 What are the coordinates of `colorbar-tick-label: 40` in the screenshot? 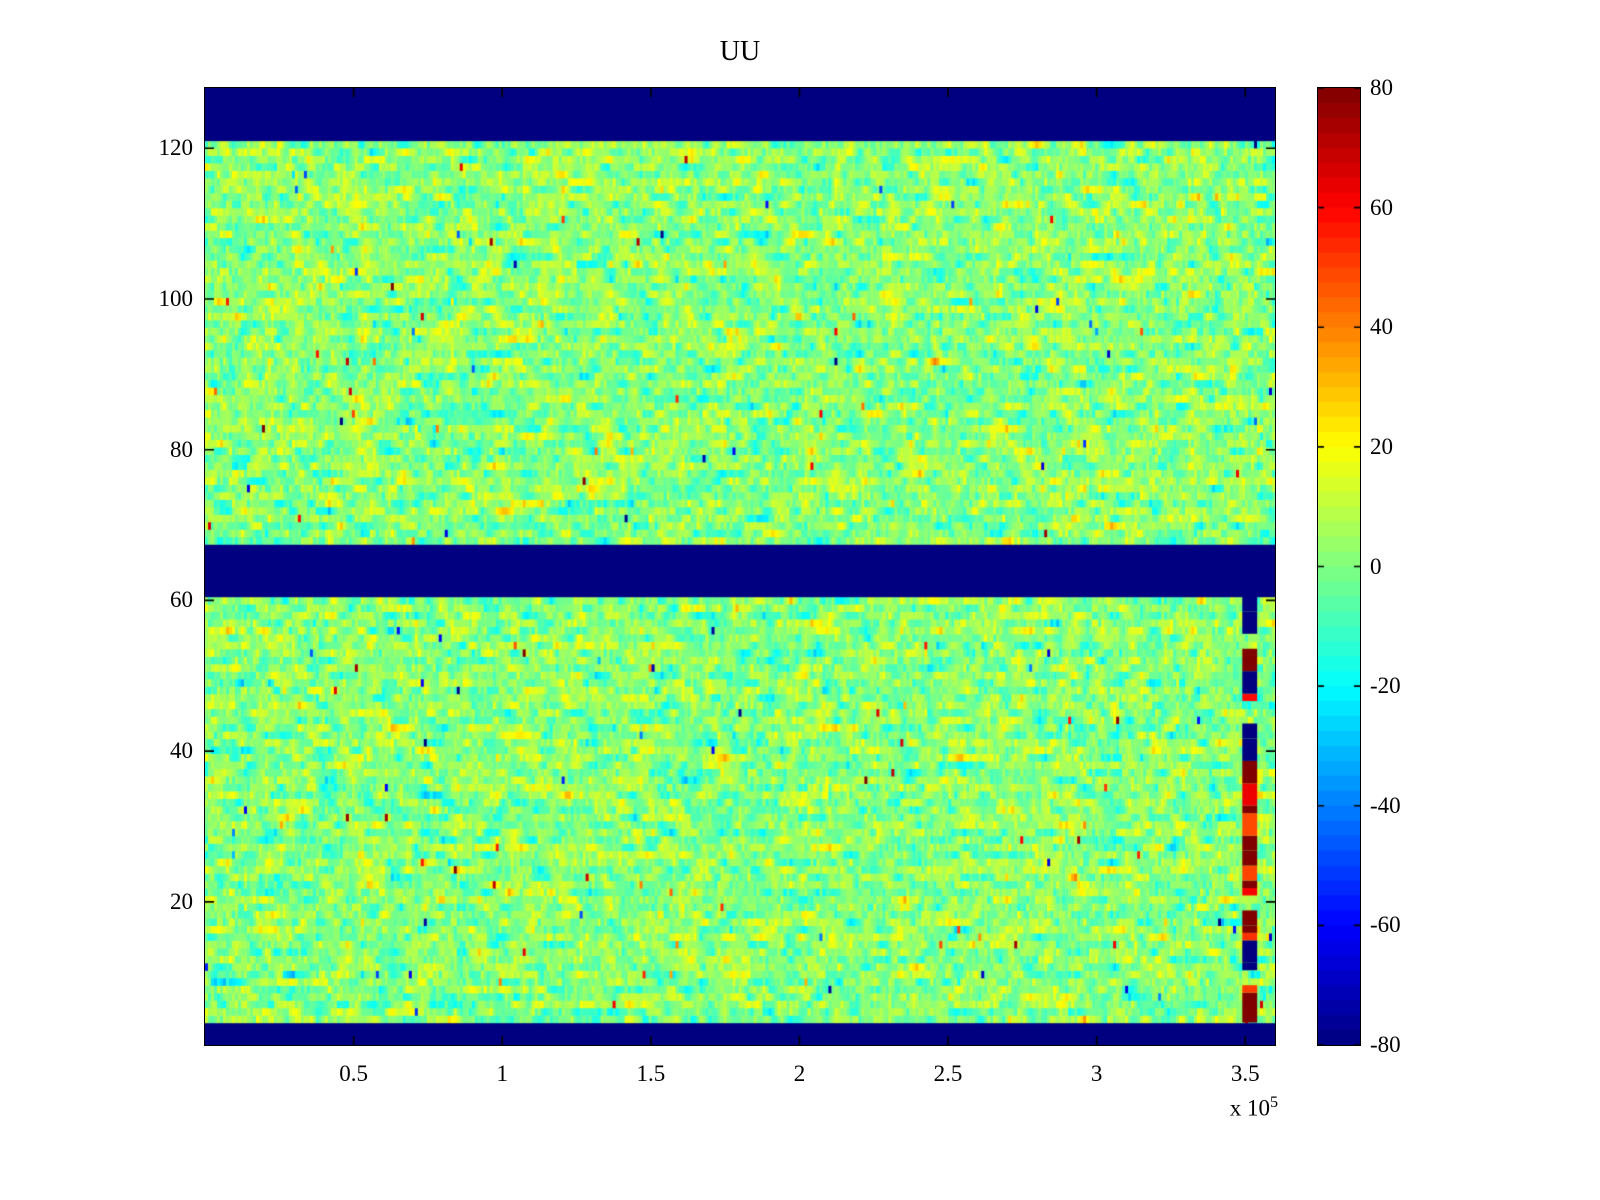 It's located at (1381, 327).